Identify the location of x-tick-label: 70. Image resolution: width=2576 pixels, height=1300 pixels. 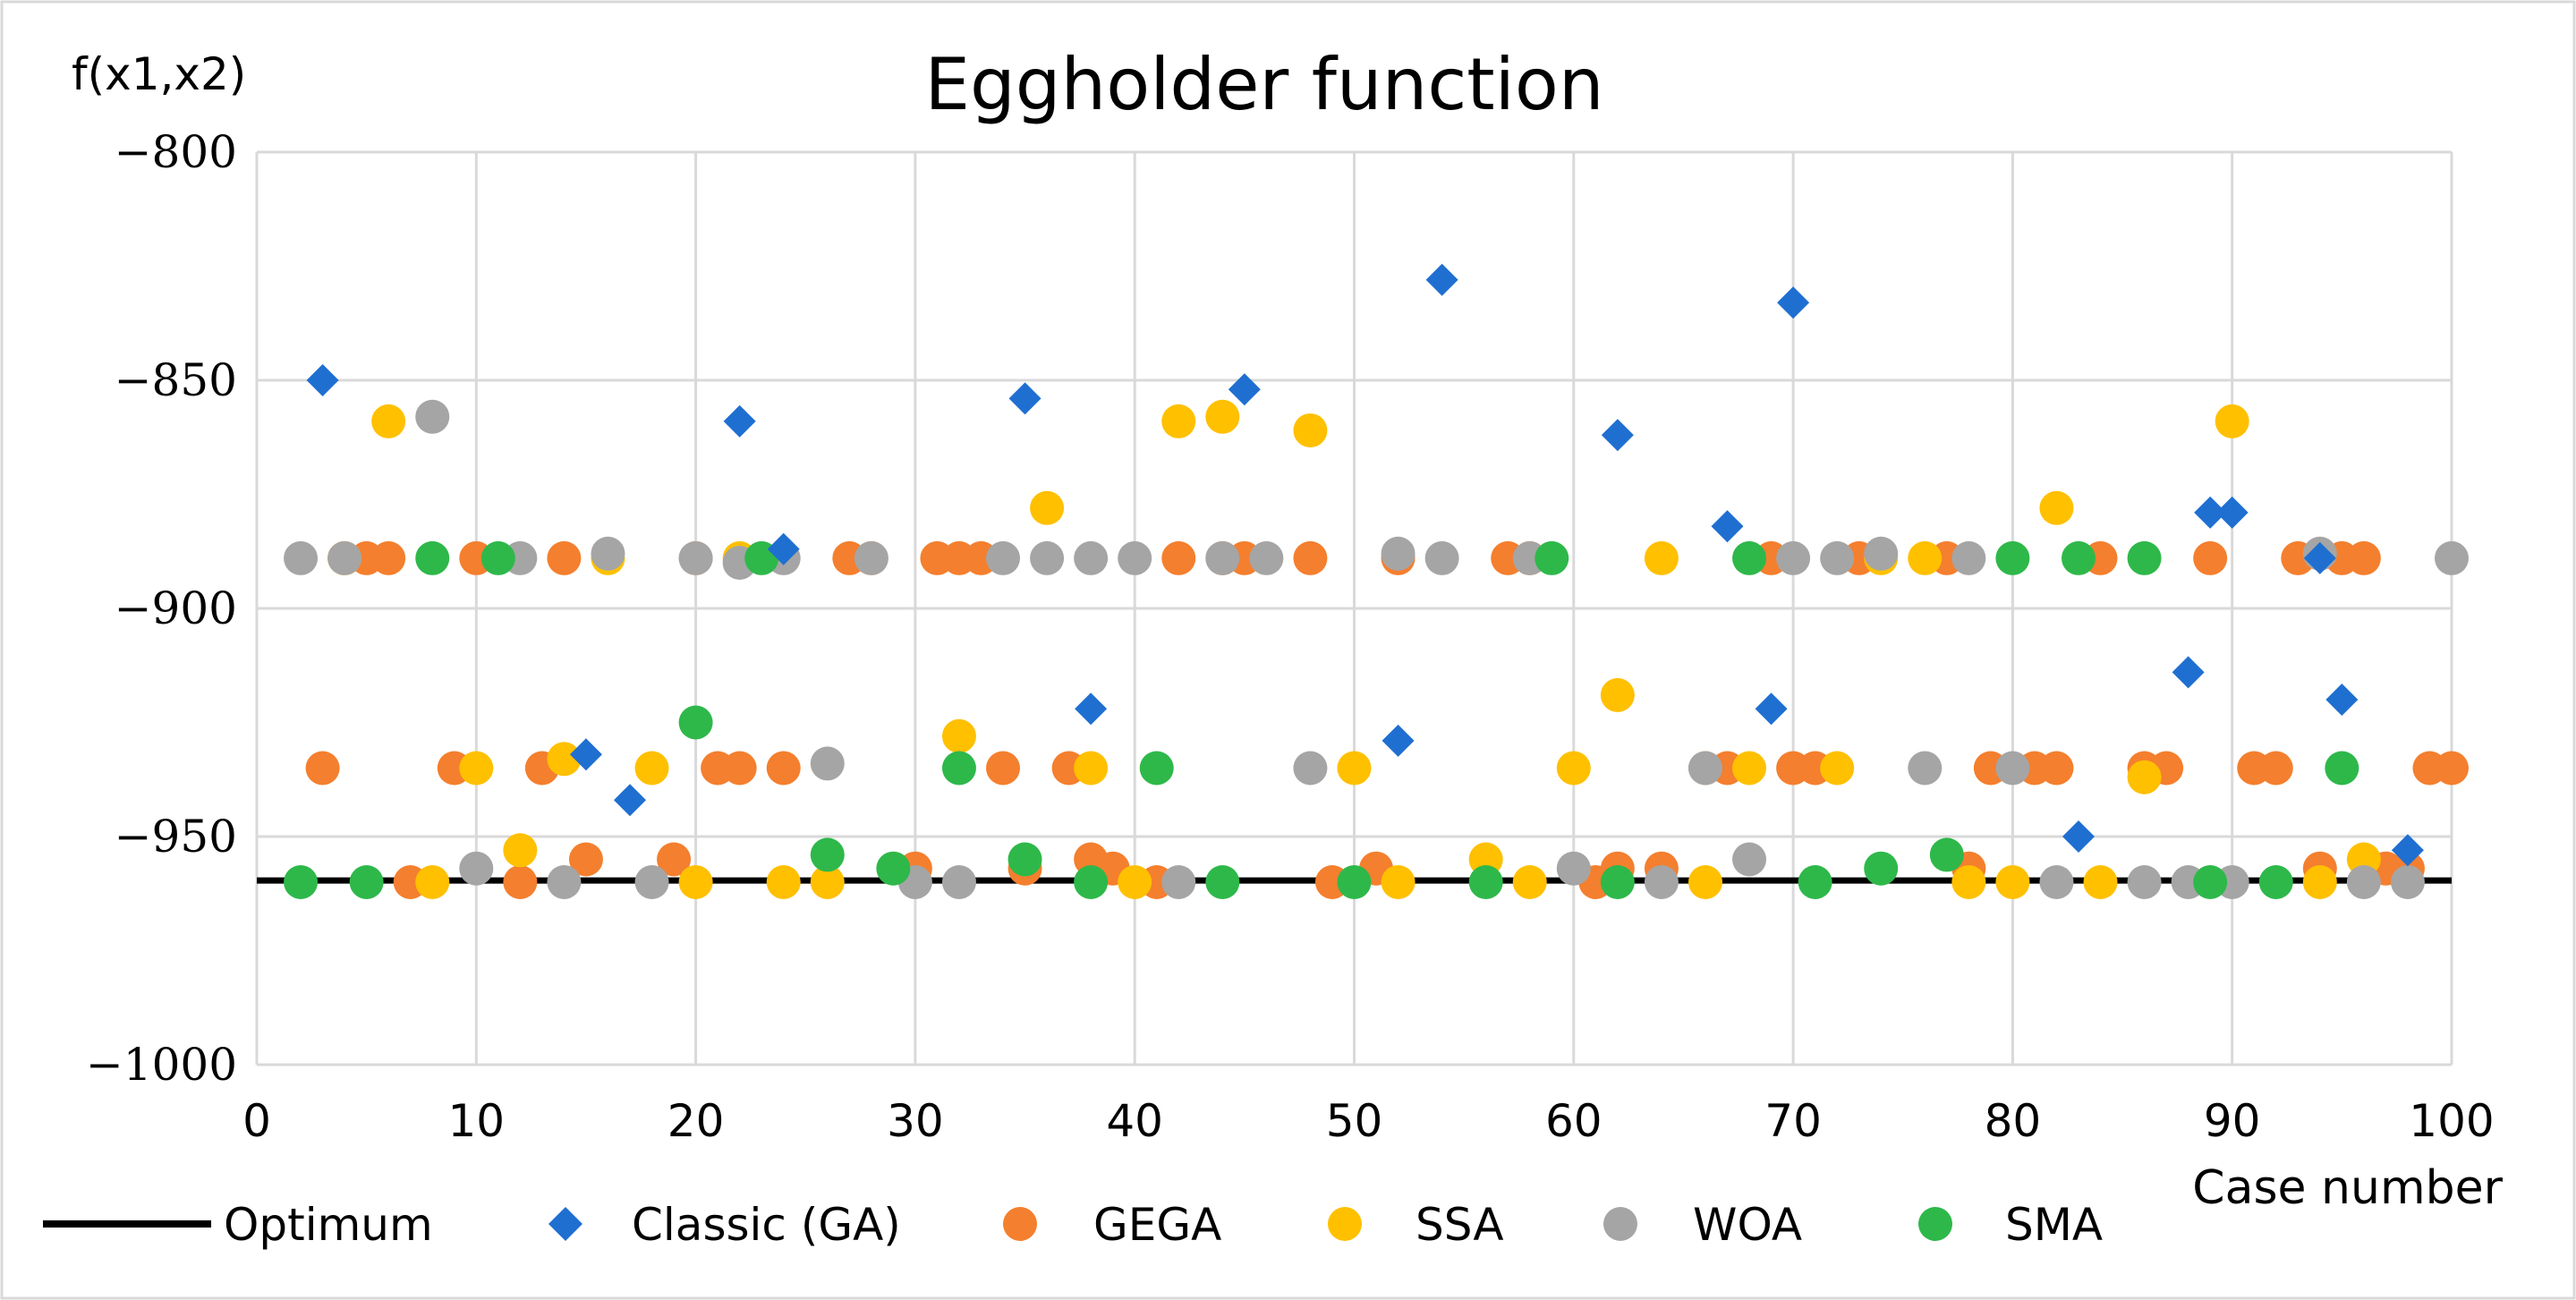
(1793, 1121).